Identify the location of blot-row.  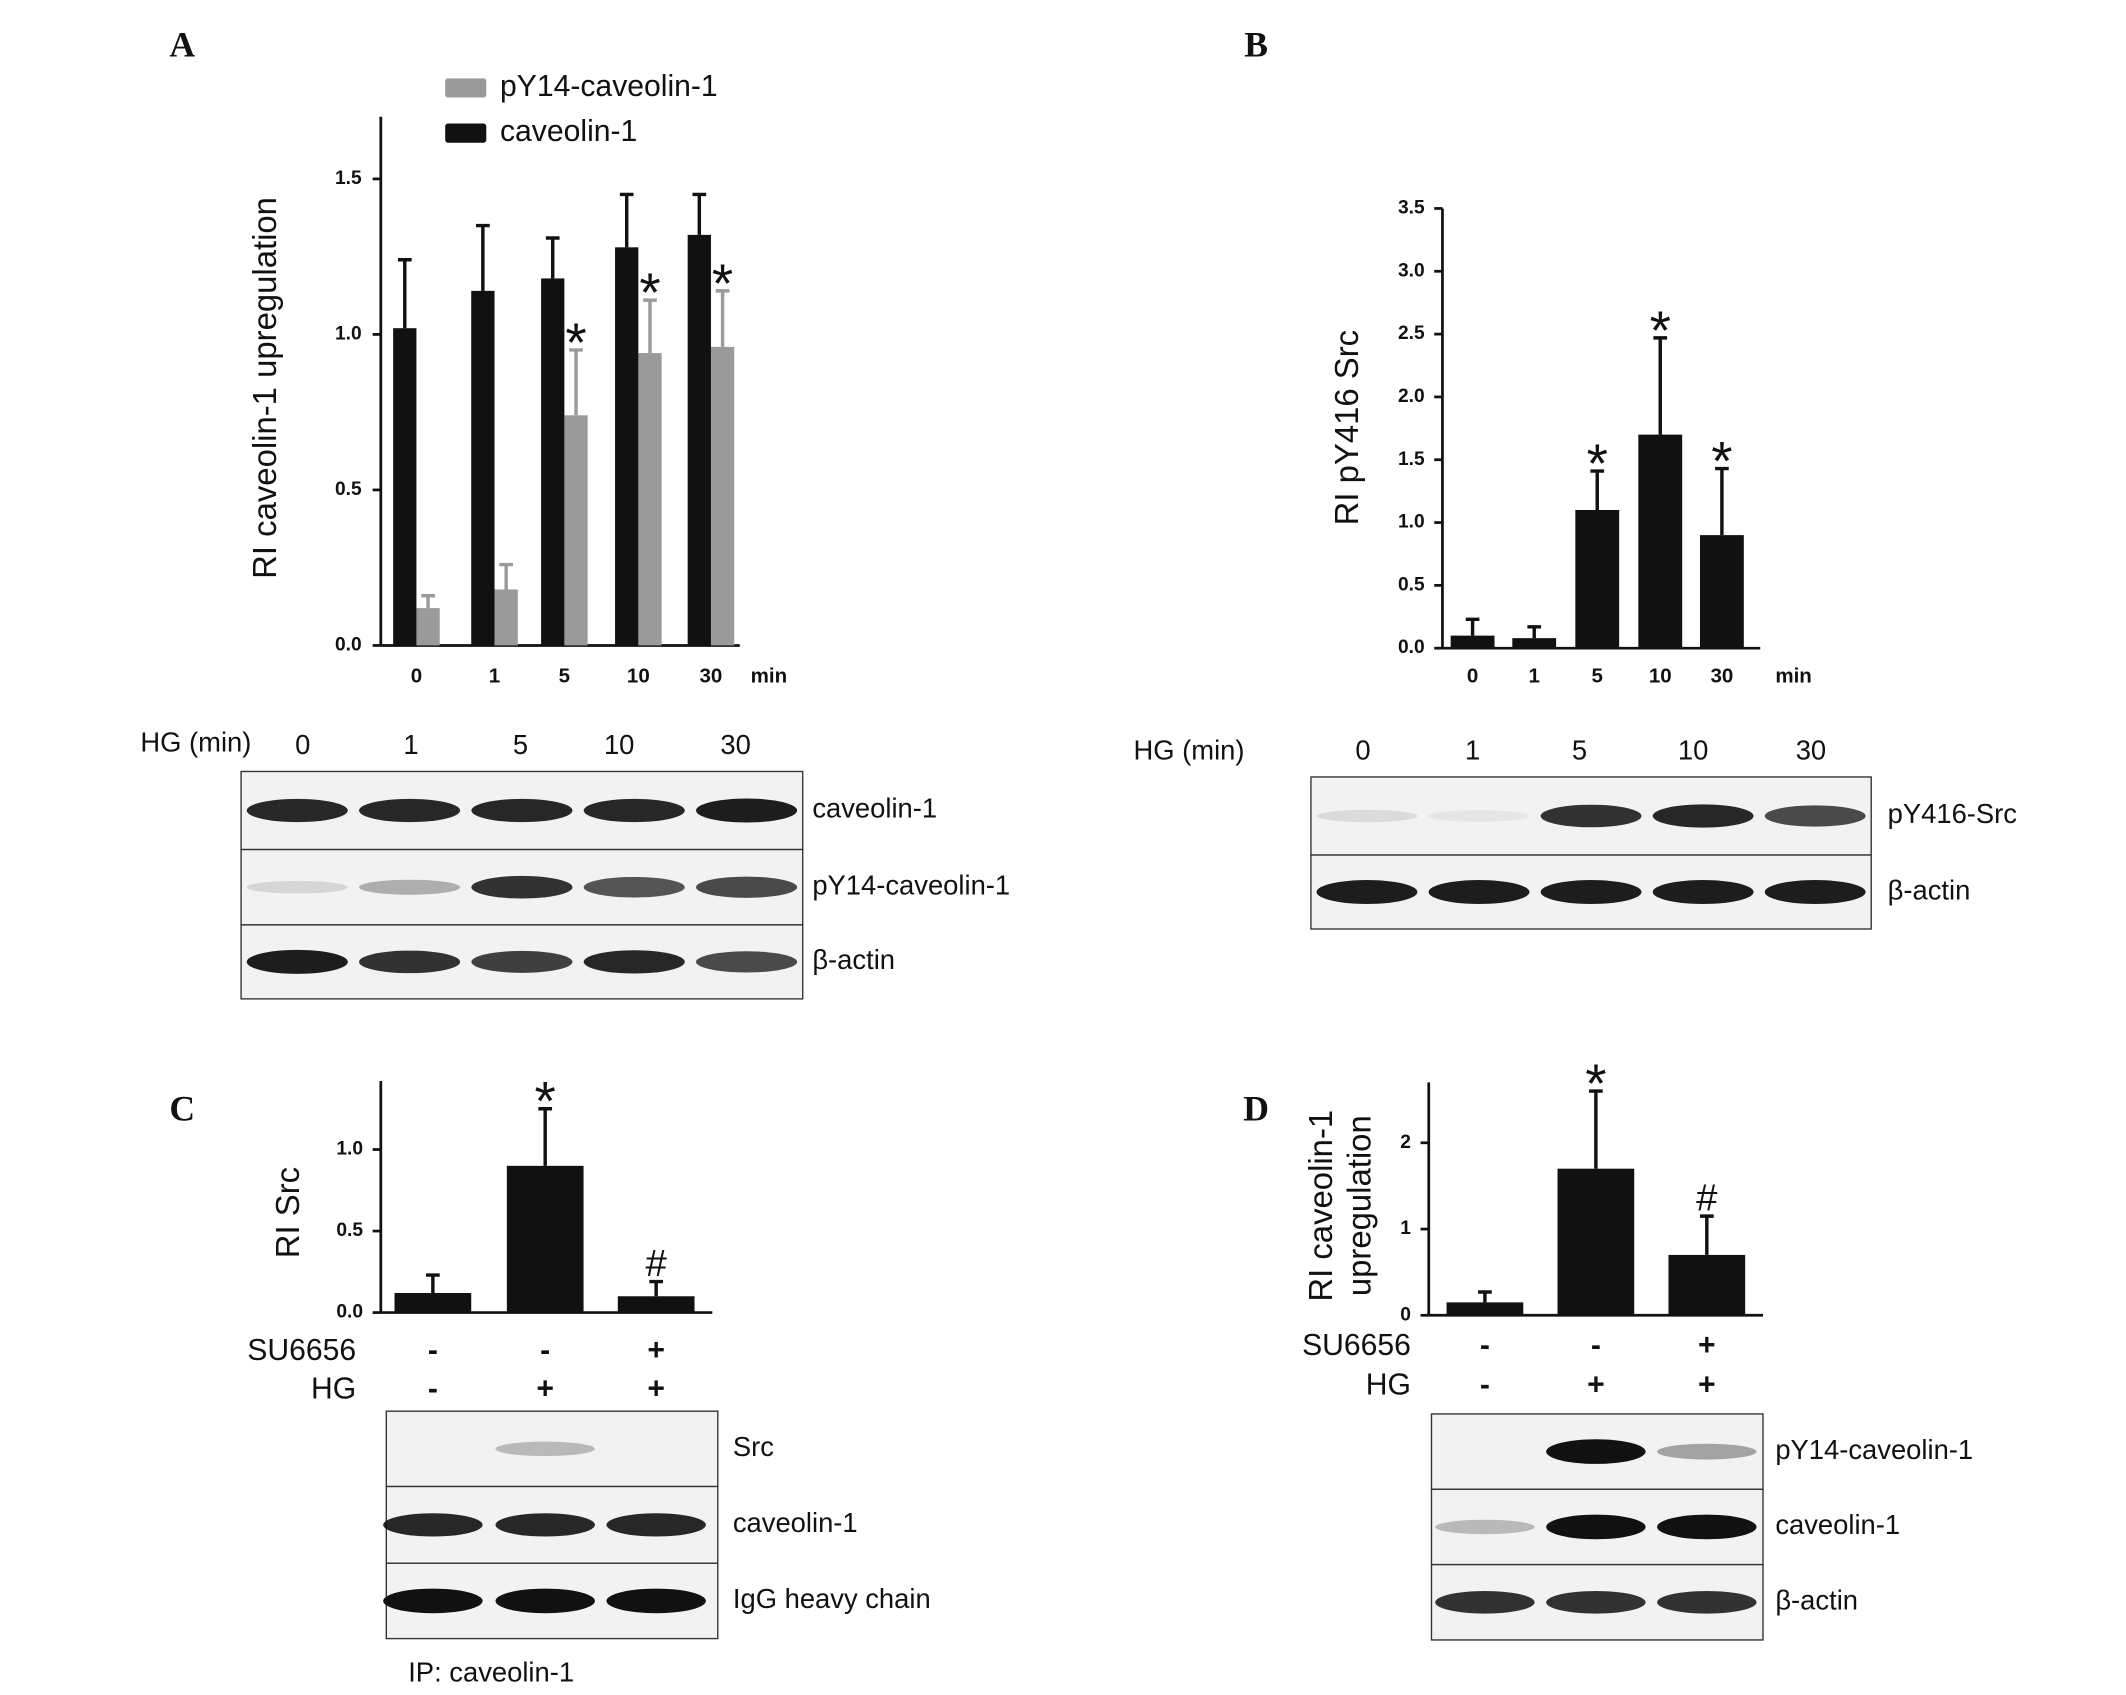
(552, 1449).